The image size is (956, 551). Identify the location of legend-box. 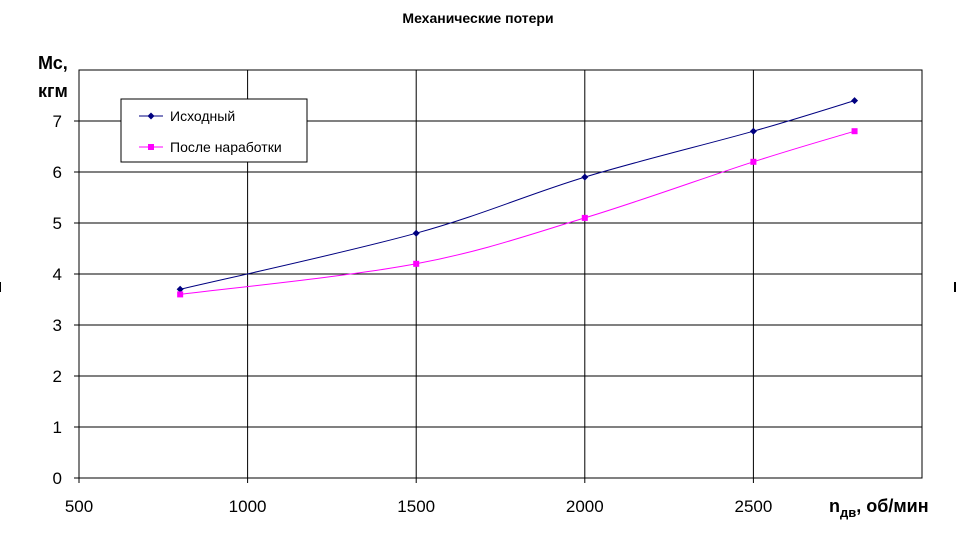
(214, 130).